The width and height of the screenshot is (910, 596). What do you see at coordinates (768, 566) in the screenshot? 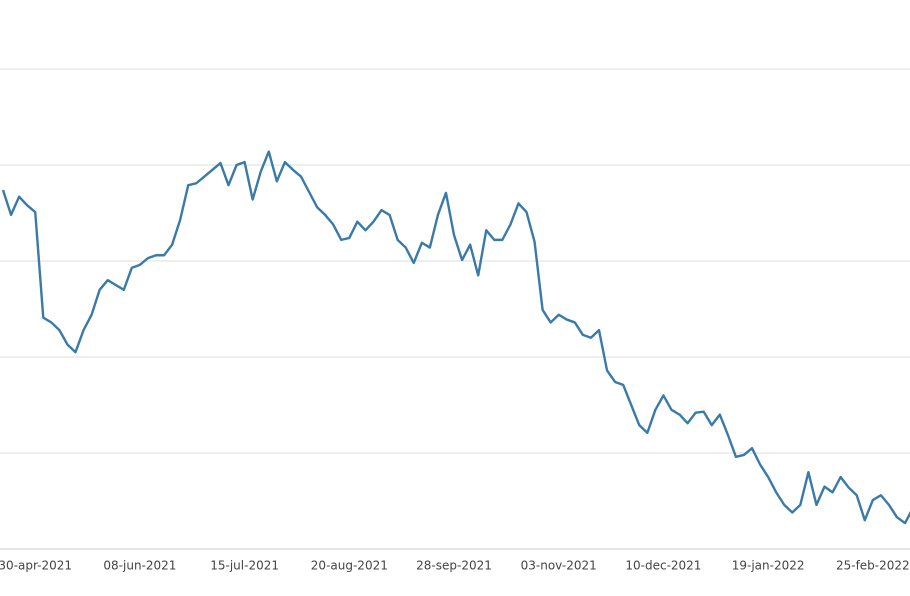
I see `x-tick-label: 19-jan-2022` at bounding box center [768, 566].